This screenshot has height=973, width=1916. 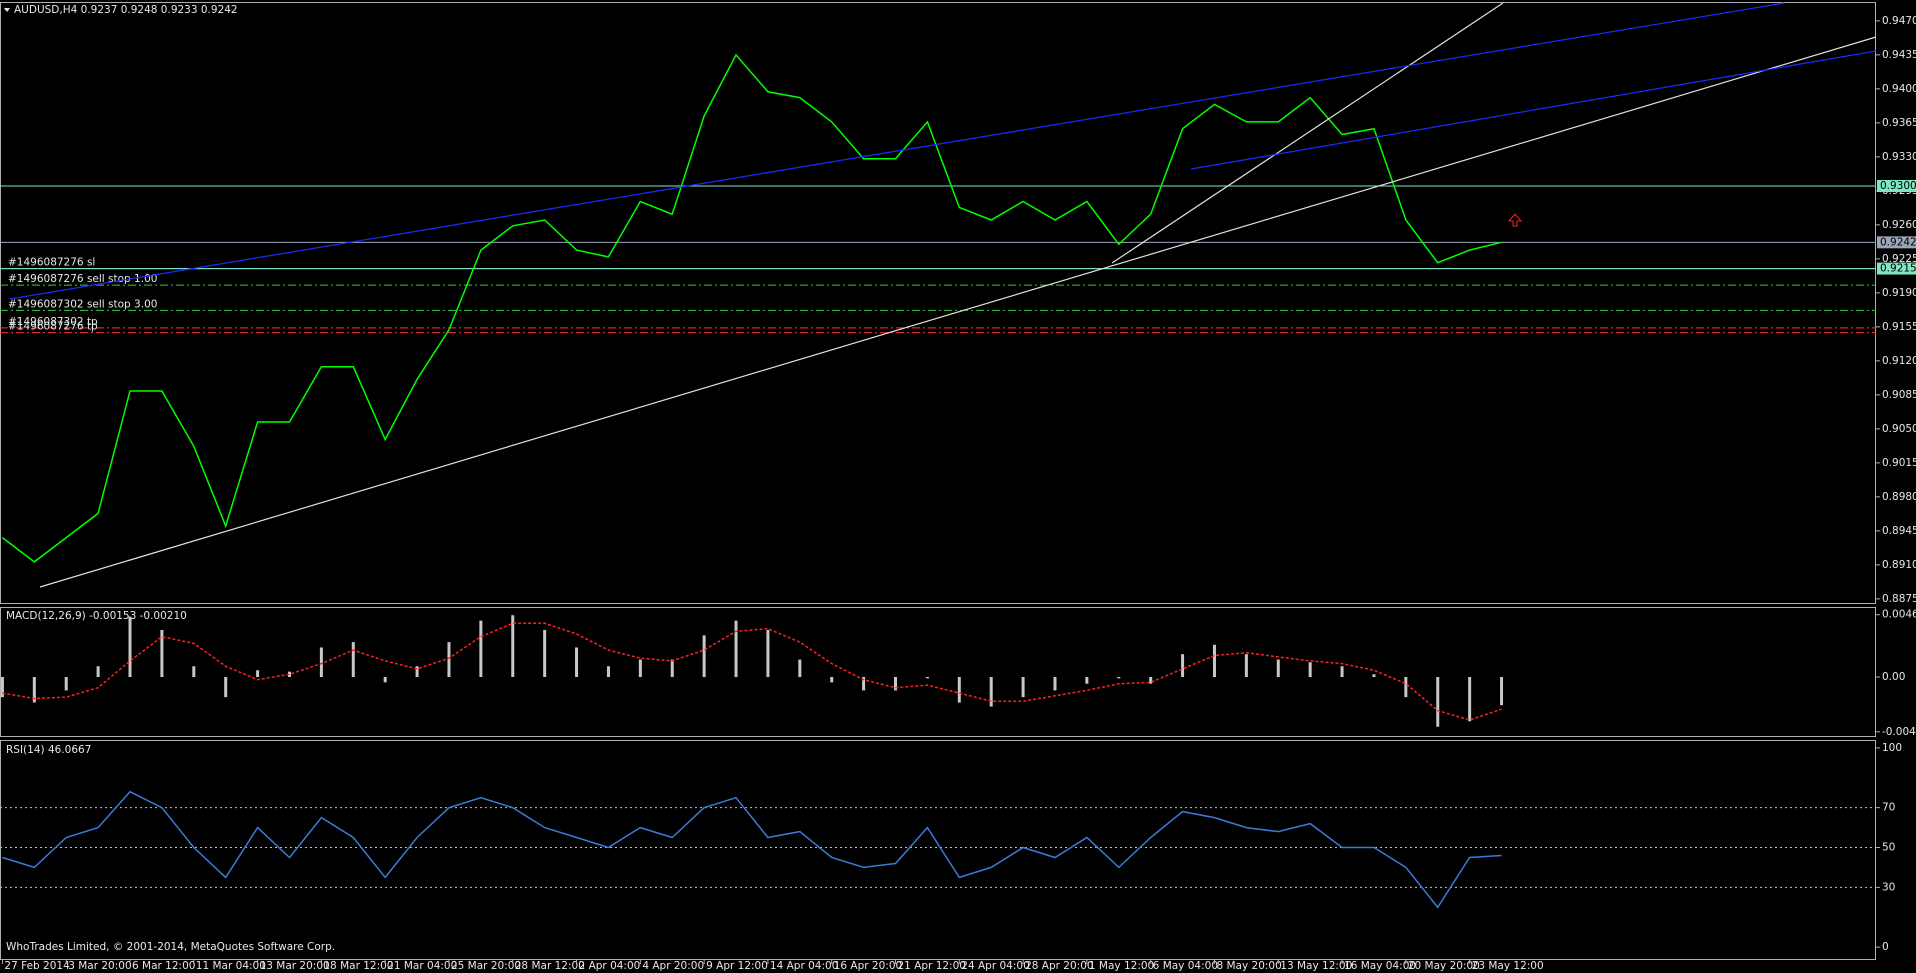 I want to click on x-tick-label: 25 Mar 20:00, so click(x=486, y=966).